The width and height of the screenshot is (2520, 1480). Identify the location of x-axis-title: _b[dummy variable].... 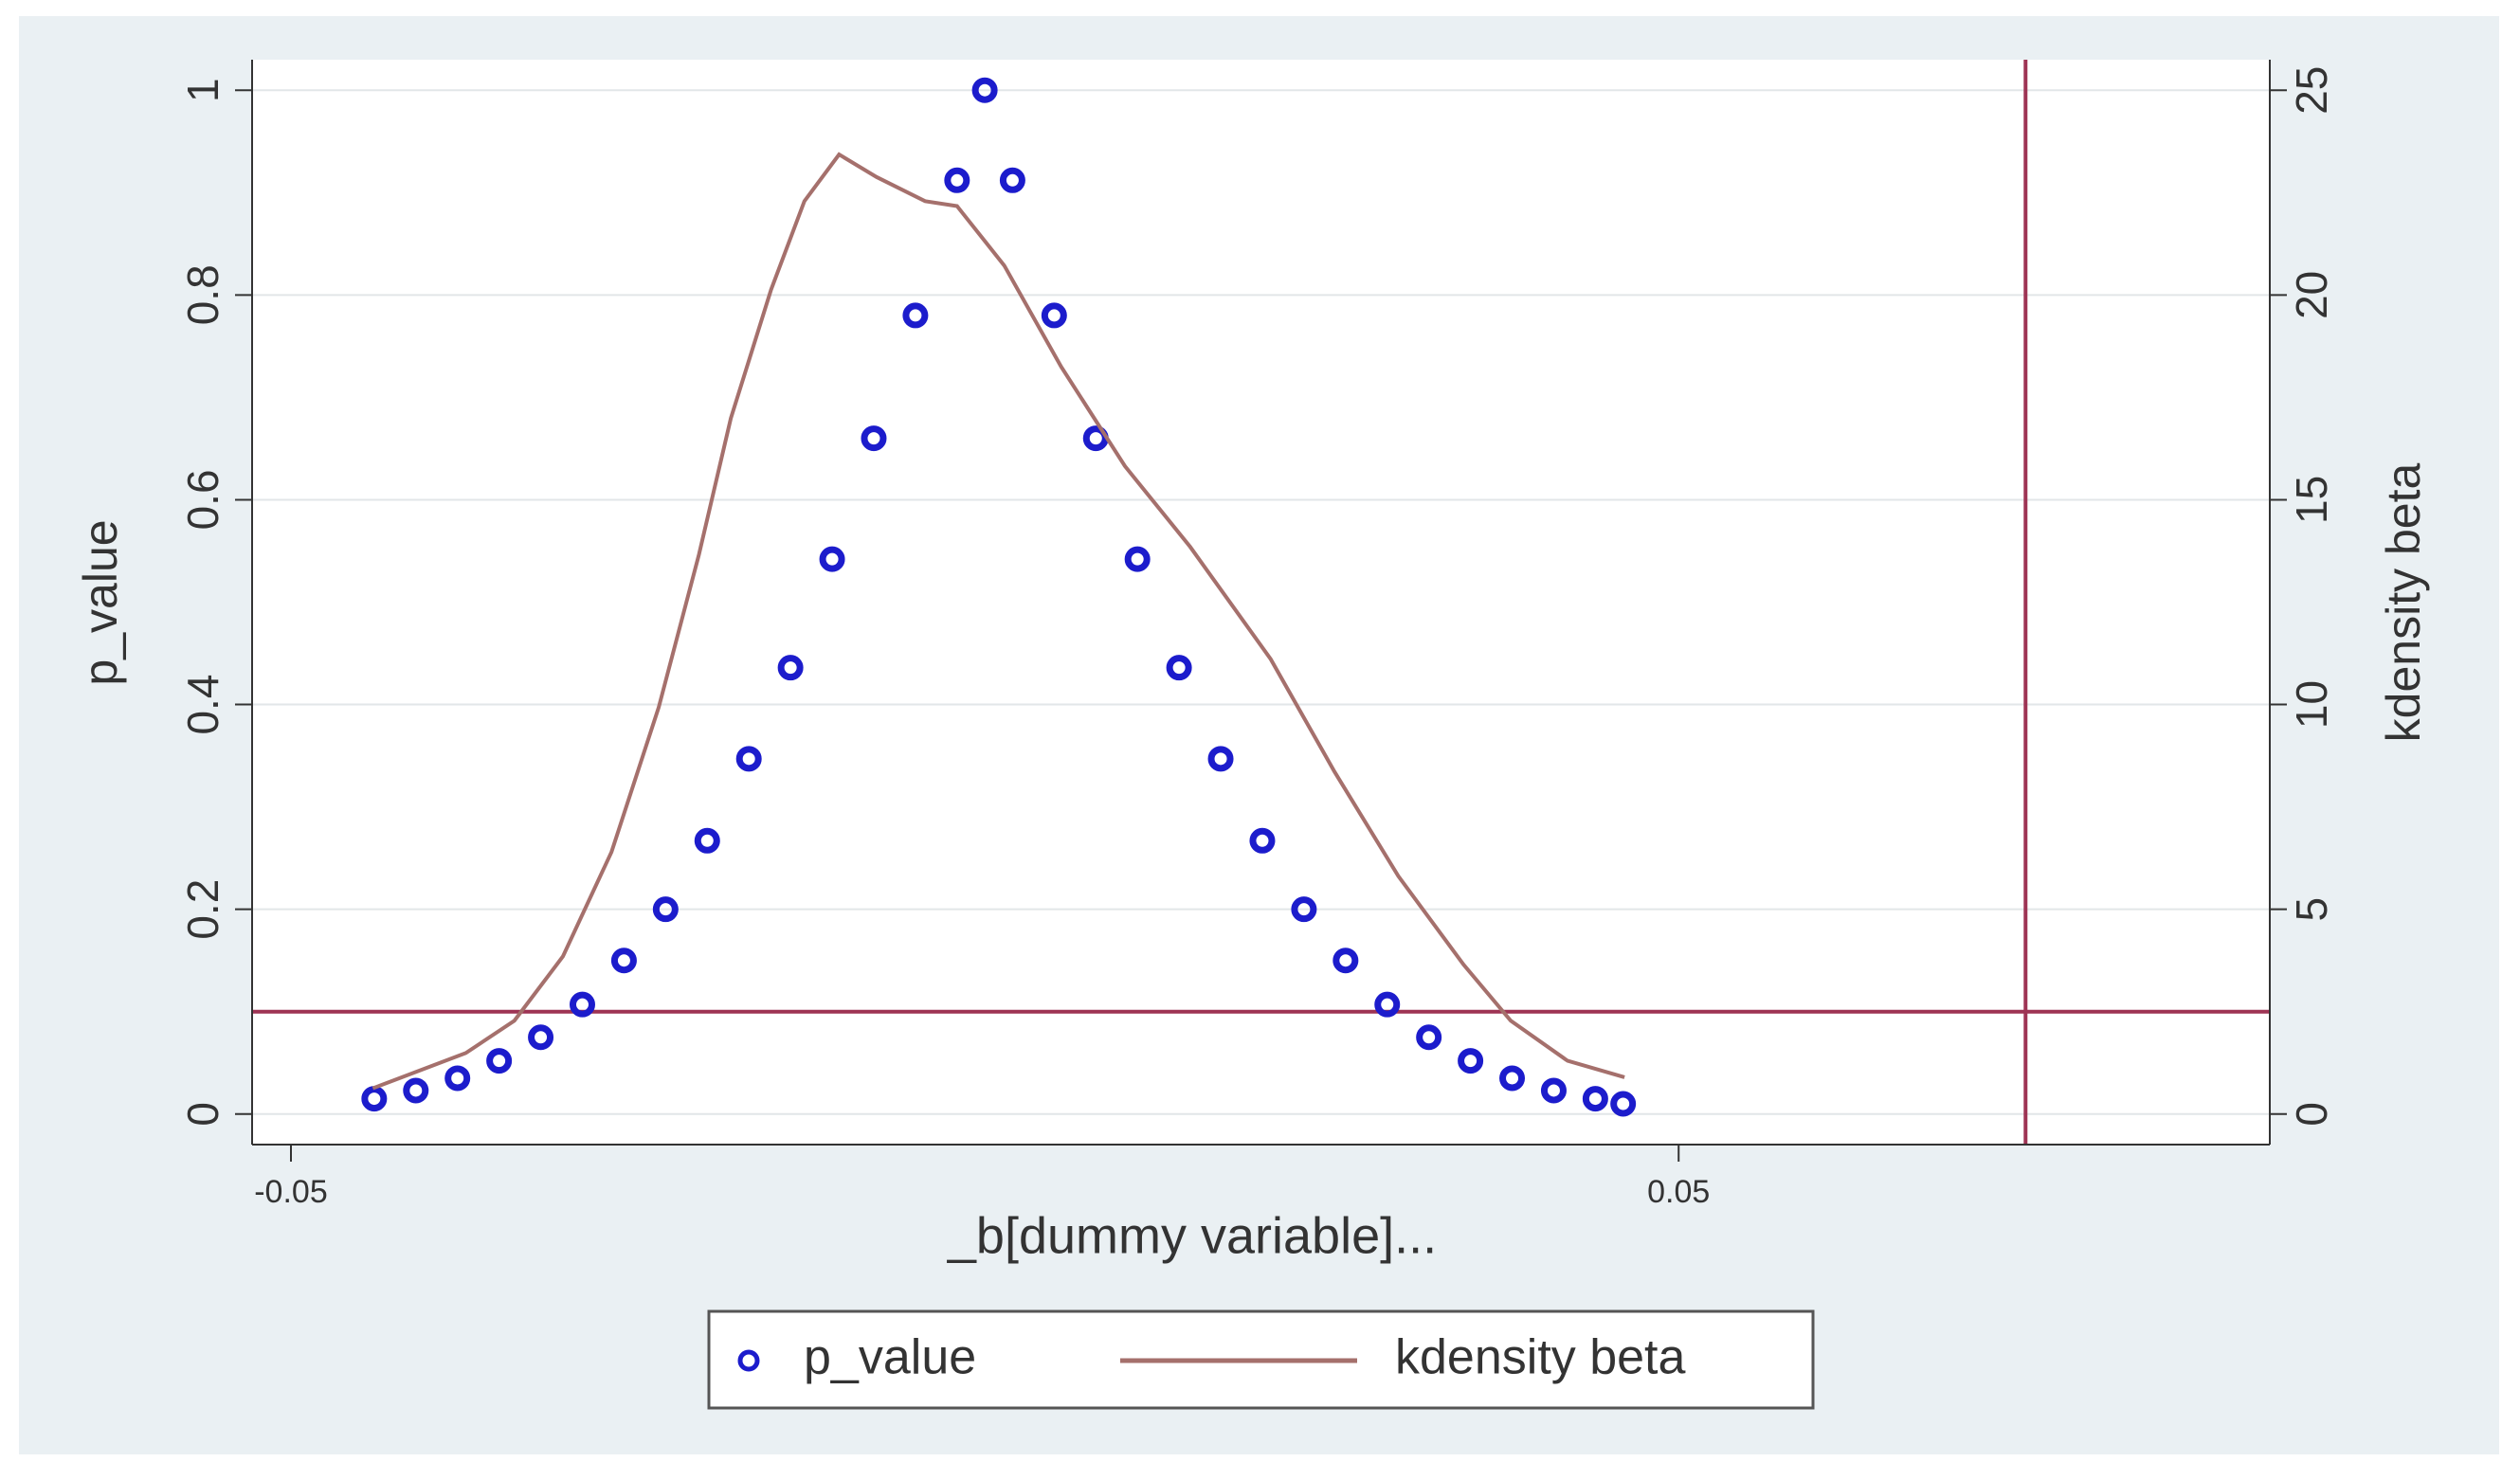
(1192, 1235).